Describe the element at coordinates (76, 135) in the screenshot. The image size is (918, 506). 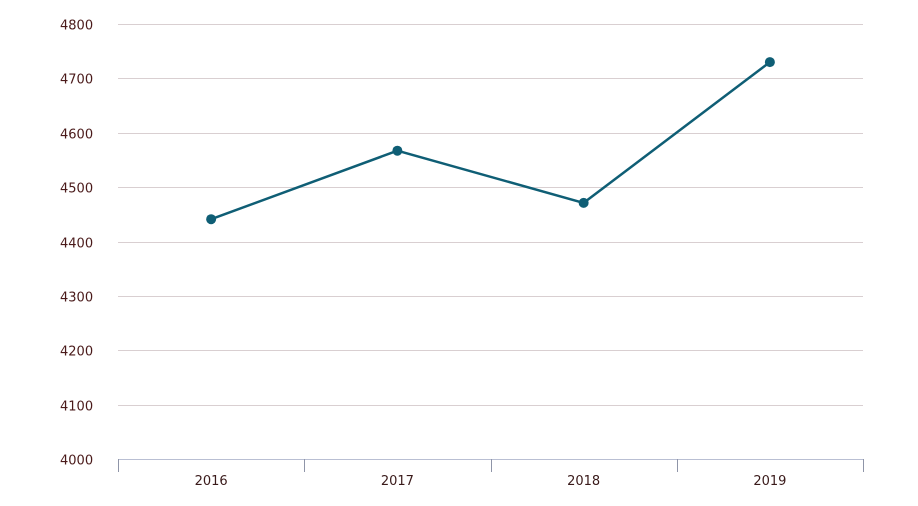
I see `y-tick-label: 4600` at that location.